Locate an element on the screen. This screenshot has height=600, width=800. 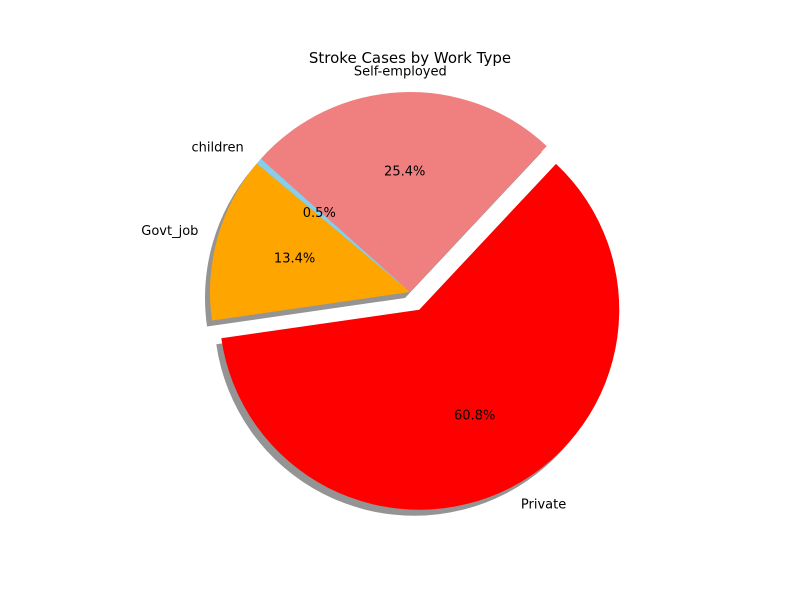
slice-label-govt-job: Govt_job is located at coordinates (169, 231).